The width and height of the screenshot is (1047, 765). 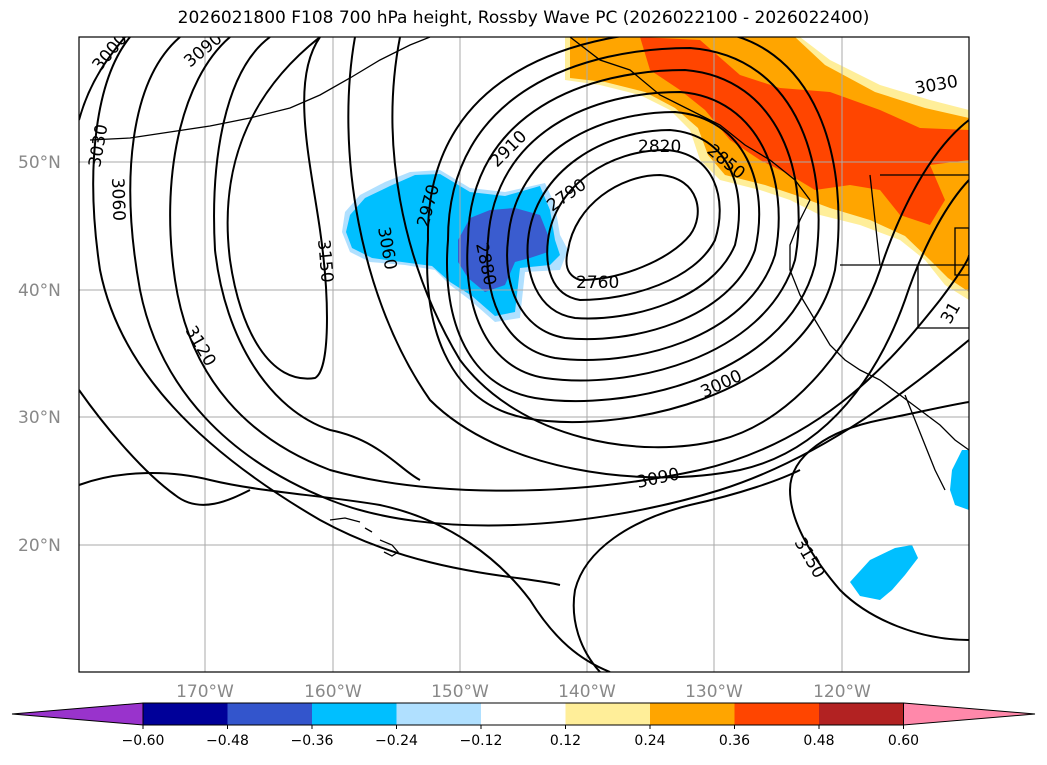 What do you see at coordinates (503, 250) in the screenshot?
I see `negative-anomaly-dark` at bounding box center [503, 250].